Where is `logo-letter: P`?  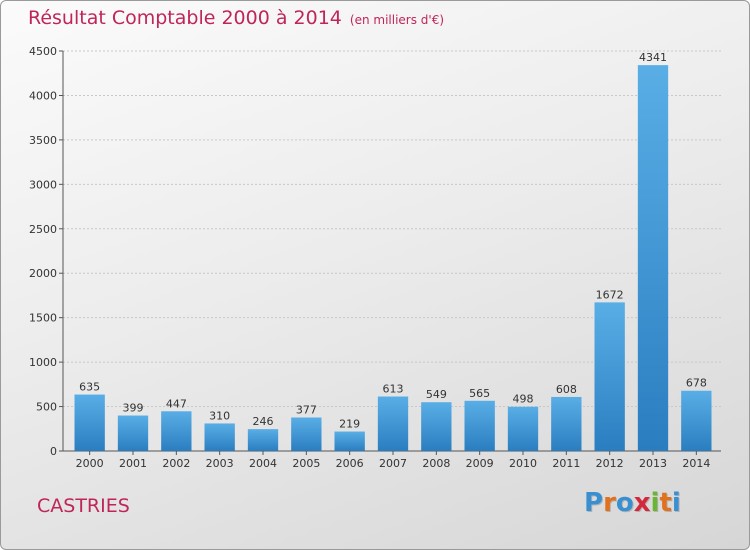
logo-letter: P is located at coordinates (594, 503).